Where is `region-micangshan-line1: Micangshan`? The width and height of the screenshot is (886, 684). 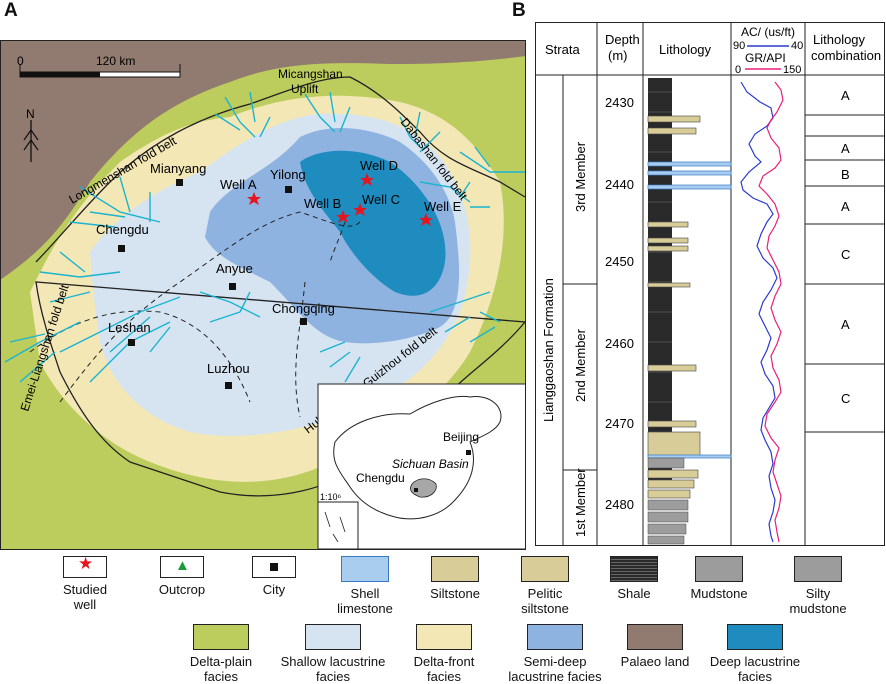 region-micangshan-line1: Micangshan is located at coordinates (310, 74).